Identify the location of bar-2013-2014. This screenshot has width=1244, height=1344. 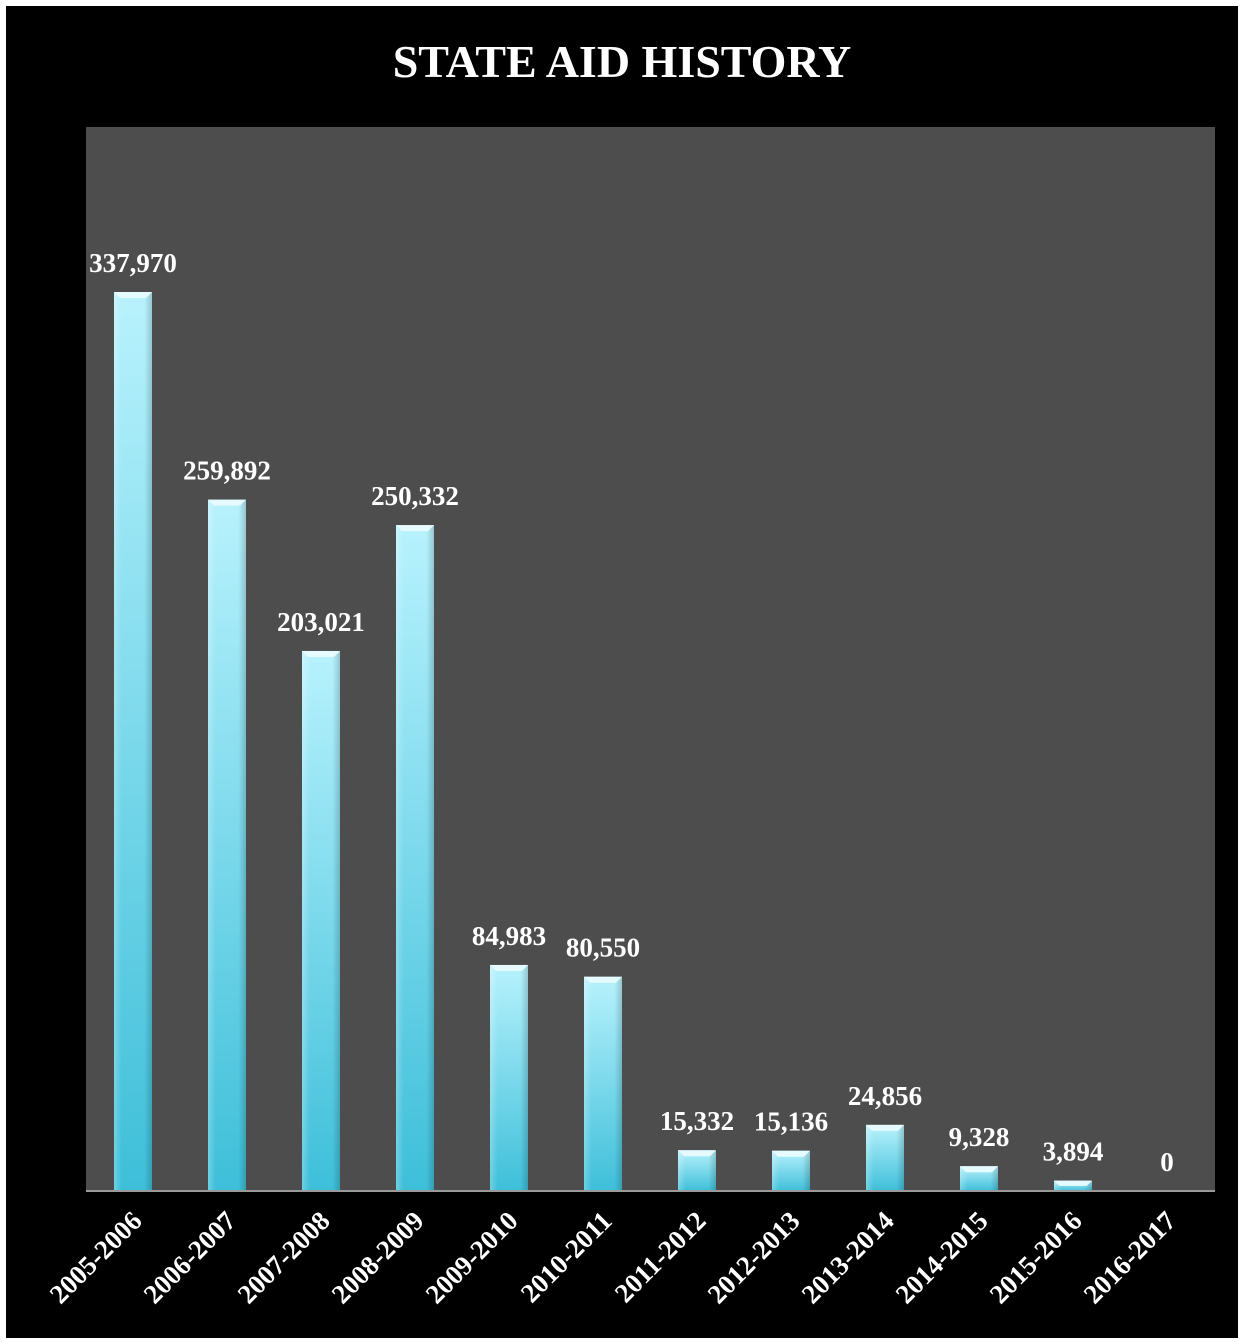
(885, 1157).